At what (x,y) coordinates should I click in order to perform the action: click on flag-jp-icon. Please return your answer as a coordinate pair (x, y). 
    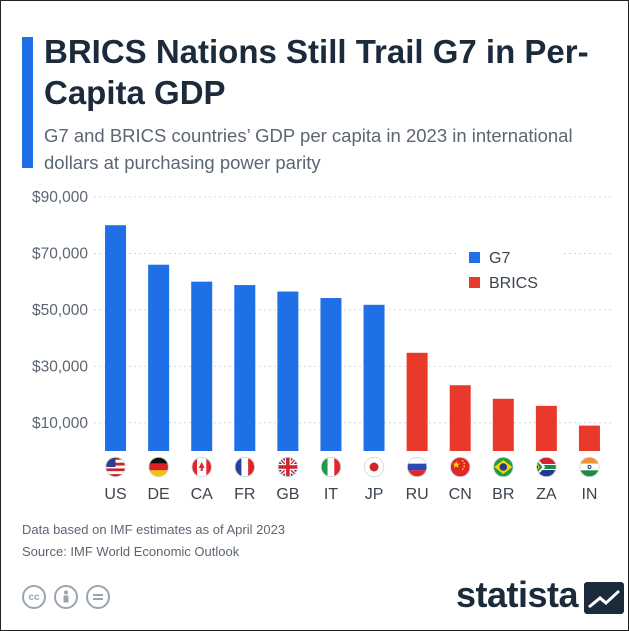
    Looking at the image, I should click on (374, 467).